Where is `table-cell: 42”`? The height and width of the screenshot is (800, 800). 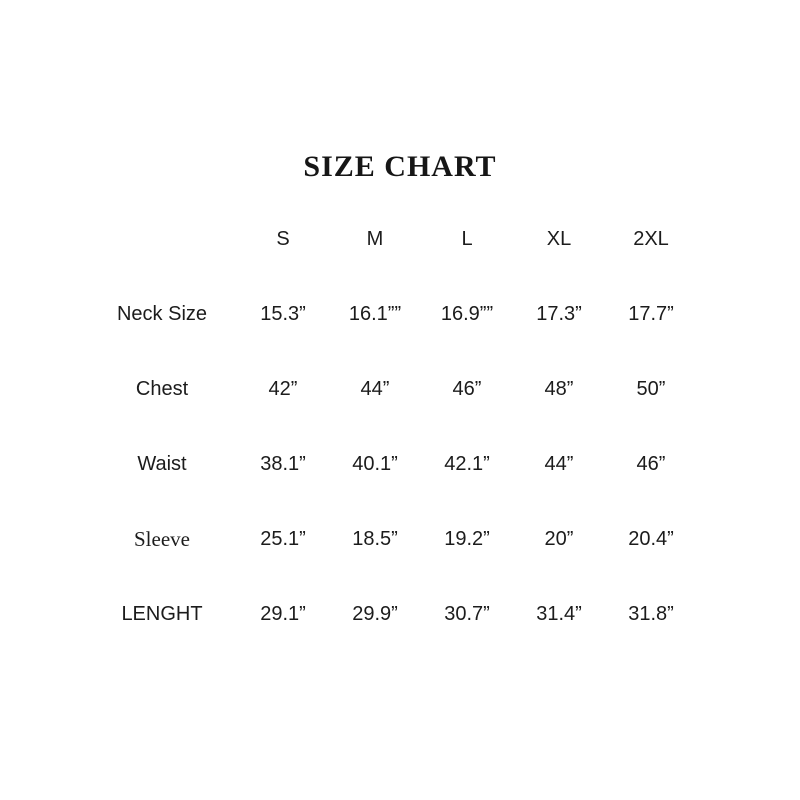
table-cell: 42” is located at coordinates (283, 389).